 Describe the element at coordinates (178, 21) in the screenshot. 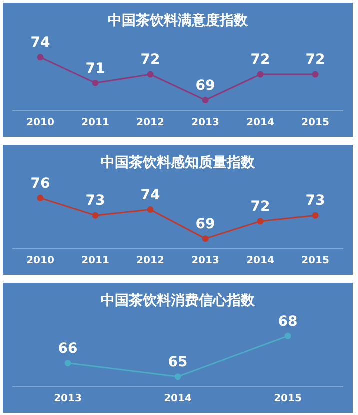

I see `chart-title: 中国茶饮料满意度指数` at that location.